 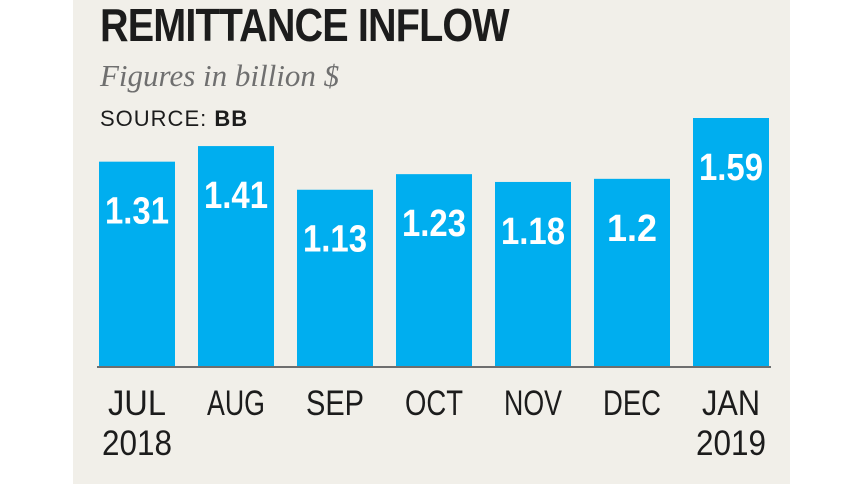 I want to click on chart-title: REMITTANCE INFLOW, so click(x=305, y=25).